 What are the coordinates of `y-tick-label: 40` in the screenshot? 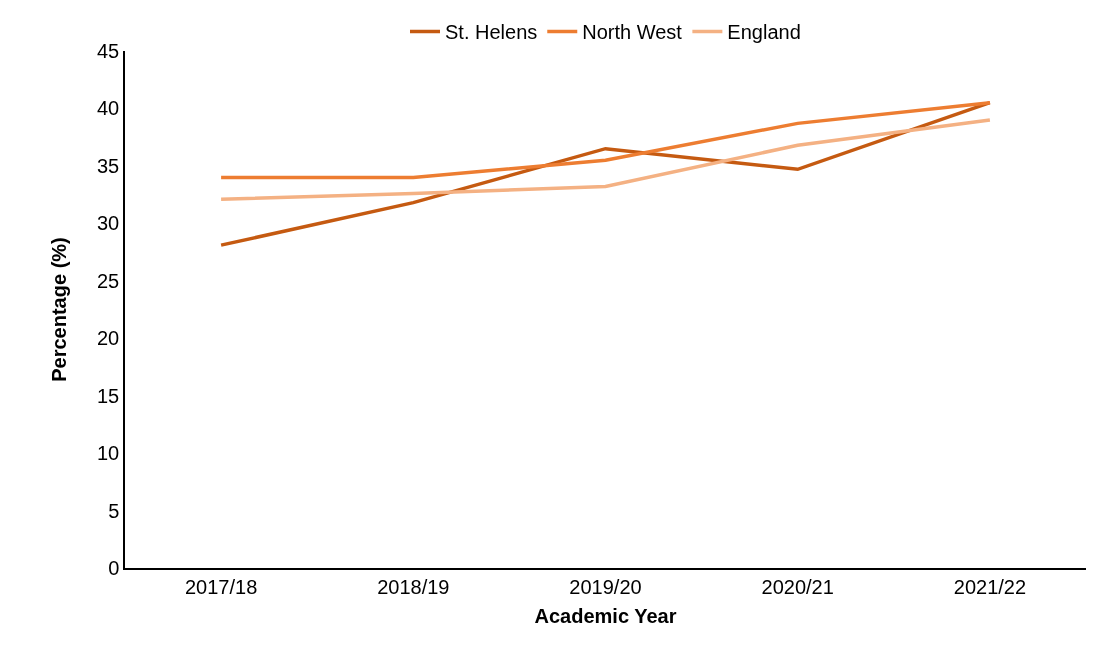 It's located at (108, 108).